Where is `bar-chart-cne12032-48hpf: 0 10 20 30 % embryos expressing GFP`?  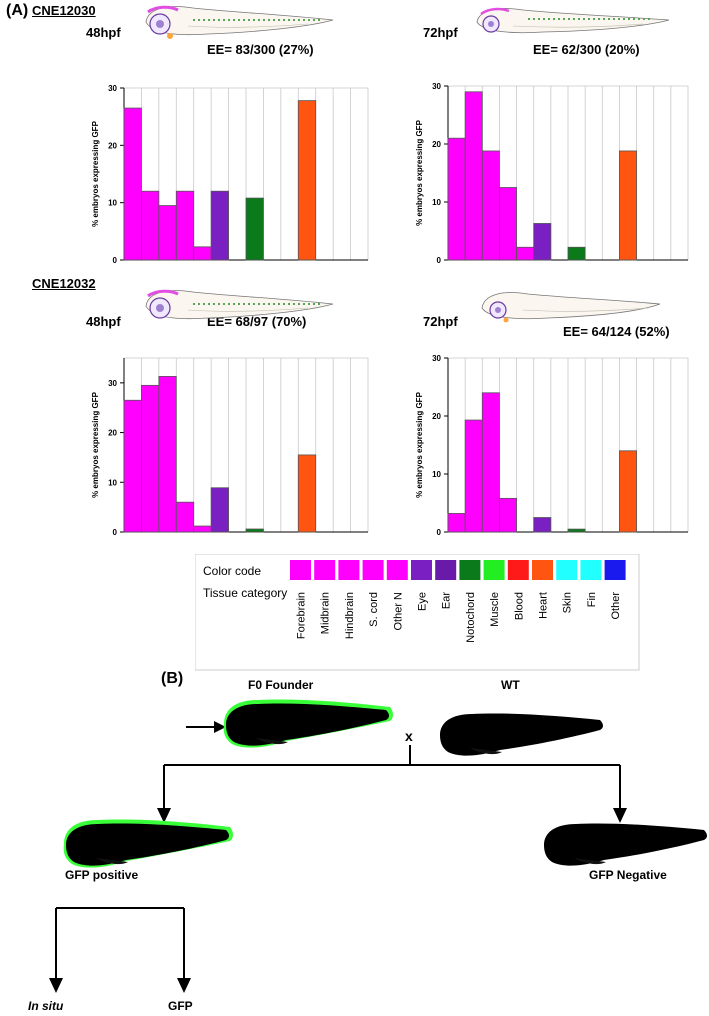 bar-chart-cne12032-48hpf: 0 10 20 30 % embryos expressing GFP is located at coordinates (230, 446).